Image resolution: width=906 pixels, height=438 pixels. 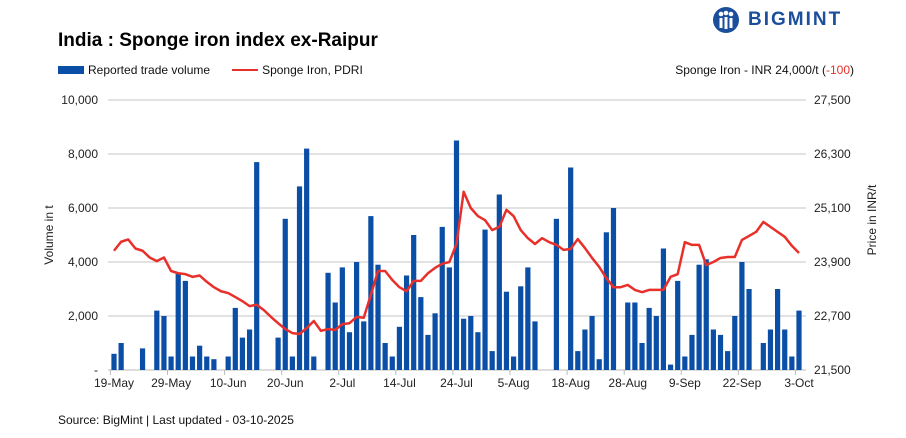 What do you see at coordinates (83, 316) in the screenshot?
I see `y-tick-label: 2,000` at bounding box center [83, 316].